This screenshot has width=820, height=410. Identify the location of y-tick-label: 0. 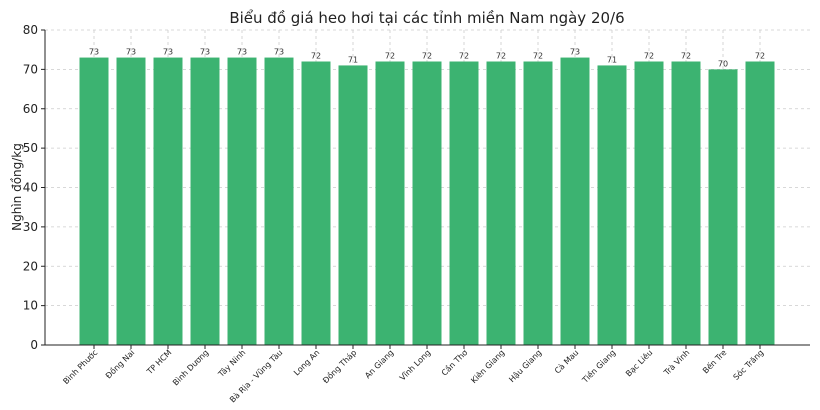
(34, 345).